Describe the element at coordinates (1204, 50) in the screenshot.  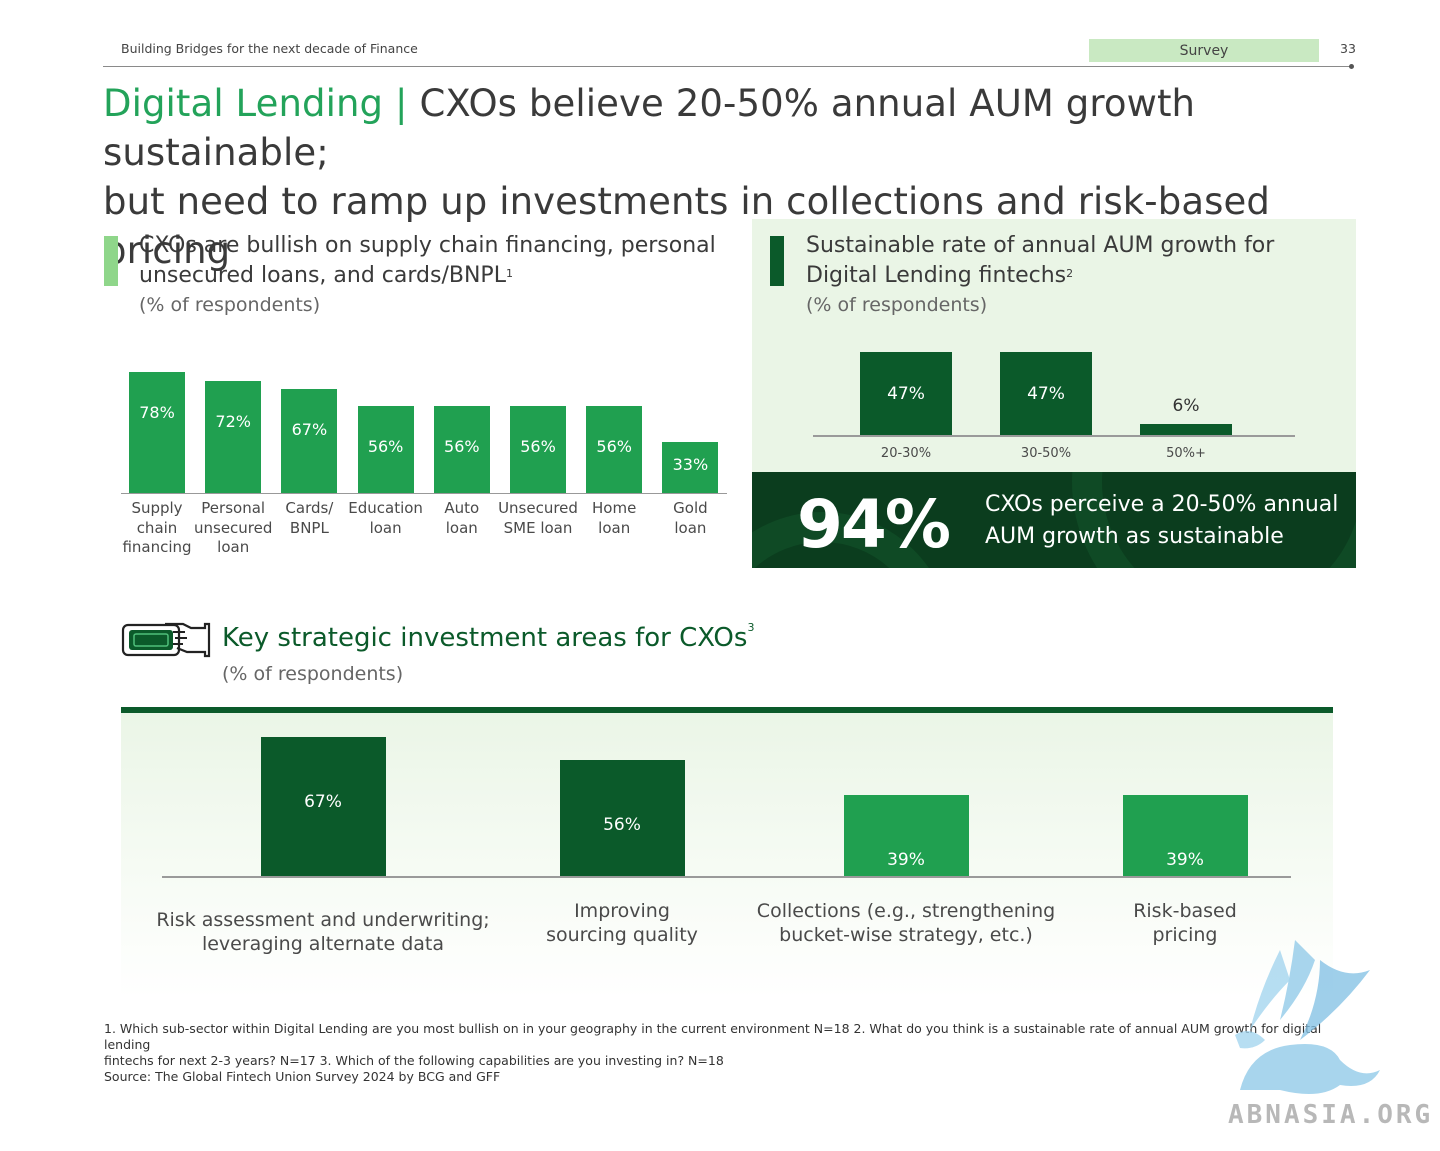
I see `survey-tag: Survey` at that location.